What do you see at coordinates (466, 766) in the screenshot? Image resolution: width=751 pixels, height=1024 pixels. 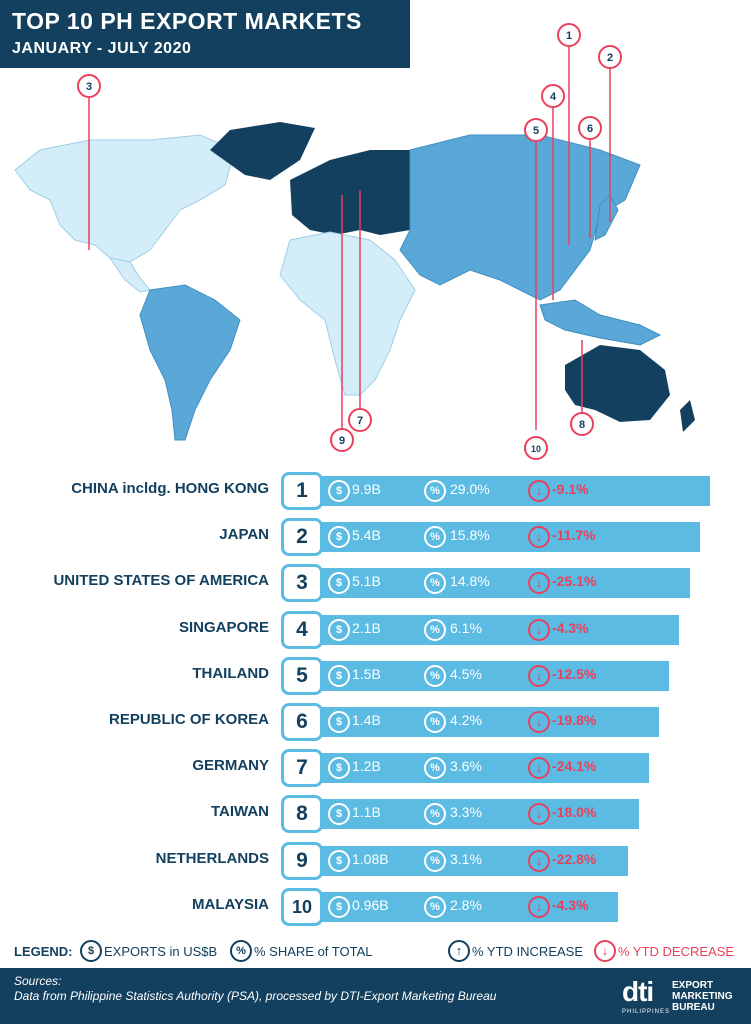 I see `share-value: 3.6%` at bounding box center [466, 766].